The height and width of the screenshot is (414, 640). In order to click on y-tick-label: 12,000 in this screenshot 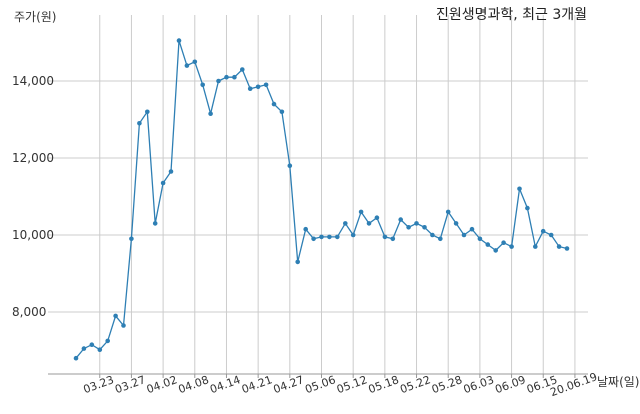, I will do `click(33, 158)`.